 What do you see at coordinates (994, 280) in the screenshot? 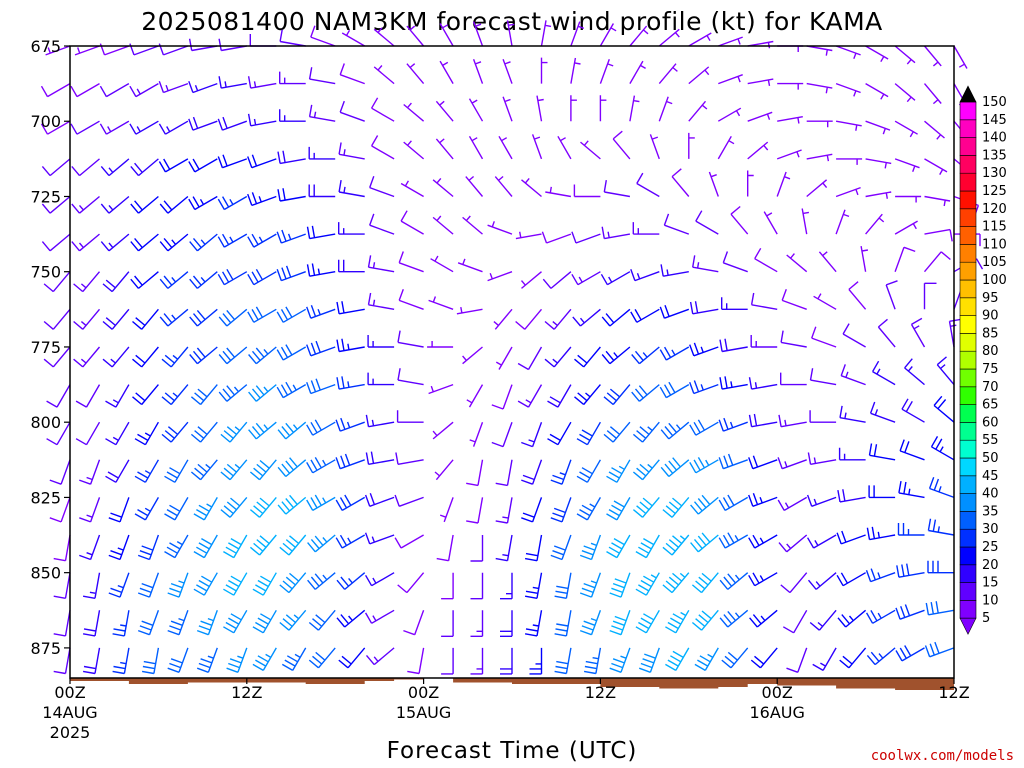
I see `colorbar-label: 100` at bounding box center [994, 280].